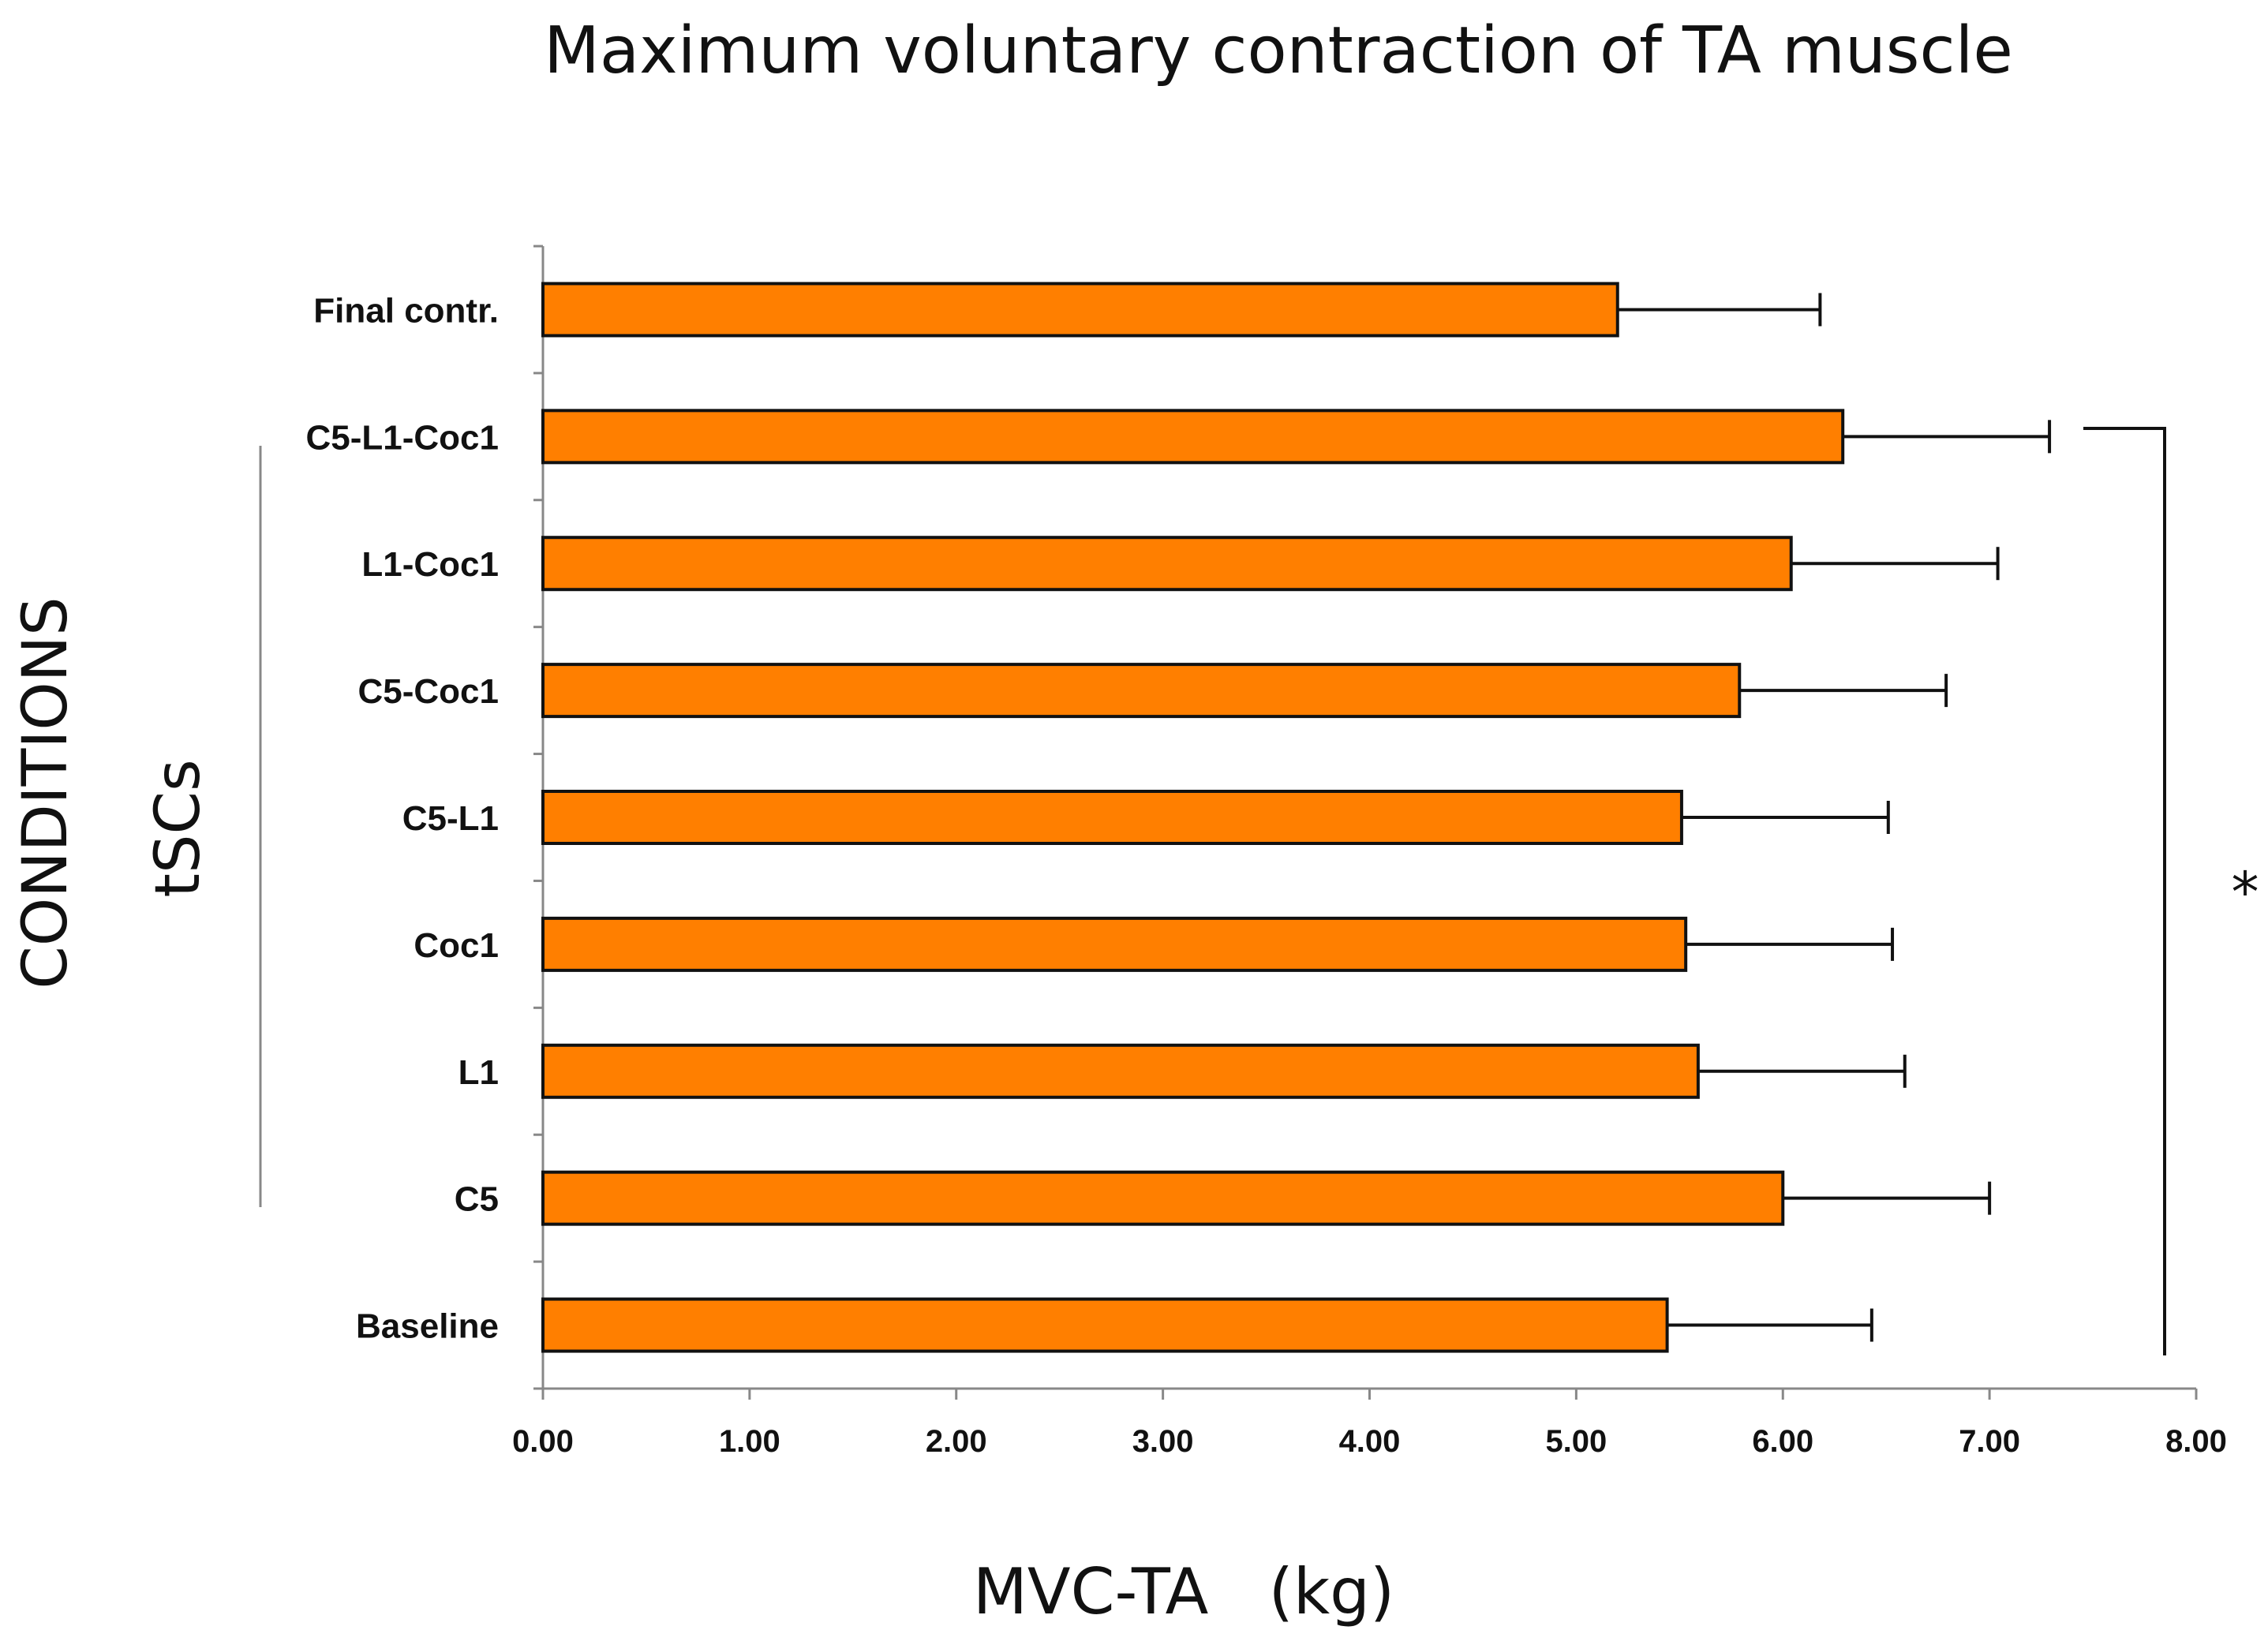 The height and width of the screenshot is (1645, 2268). I want to click on x-tick-label: 5.00, so click(1576, 1441).